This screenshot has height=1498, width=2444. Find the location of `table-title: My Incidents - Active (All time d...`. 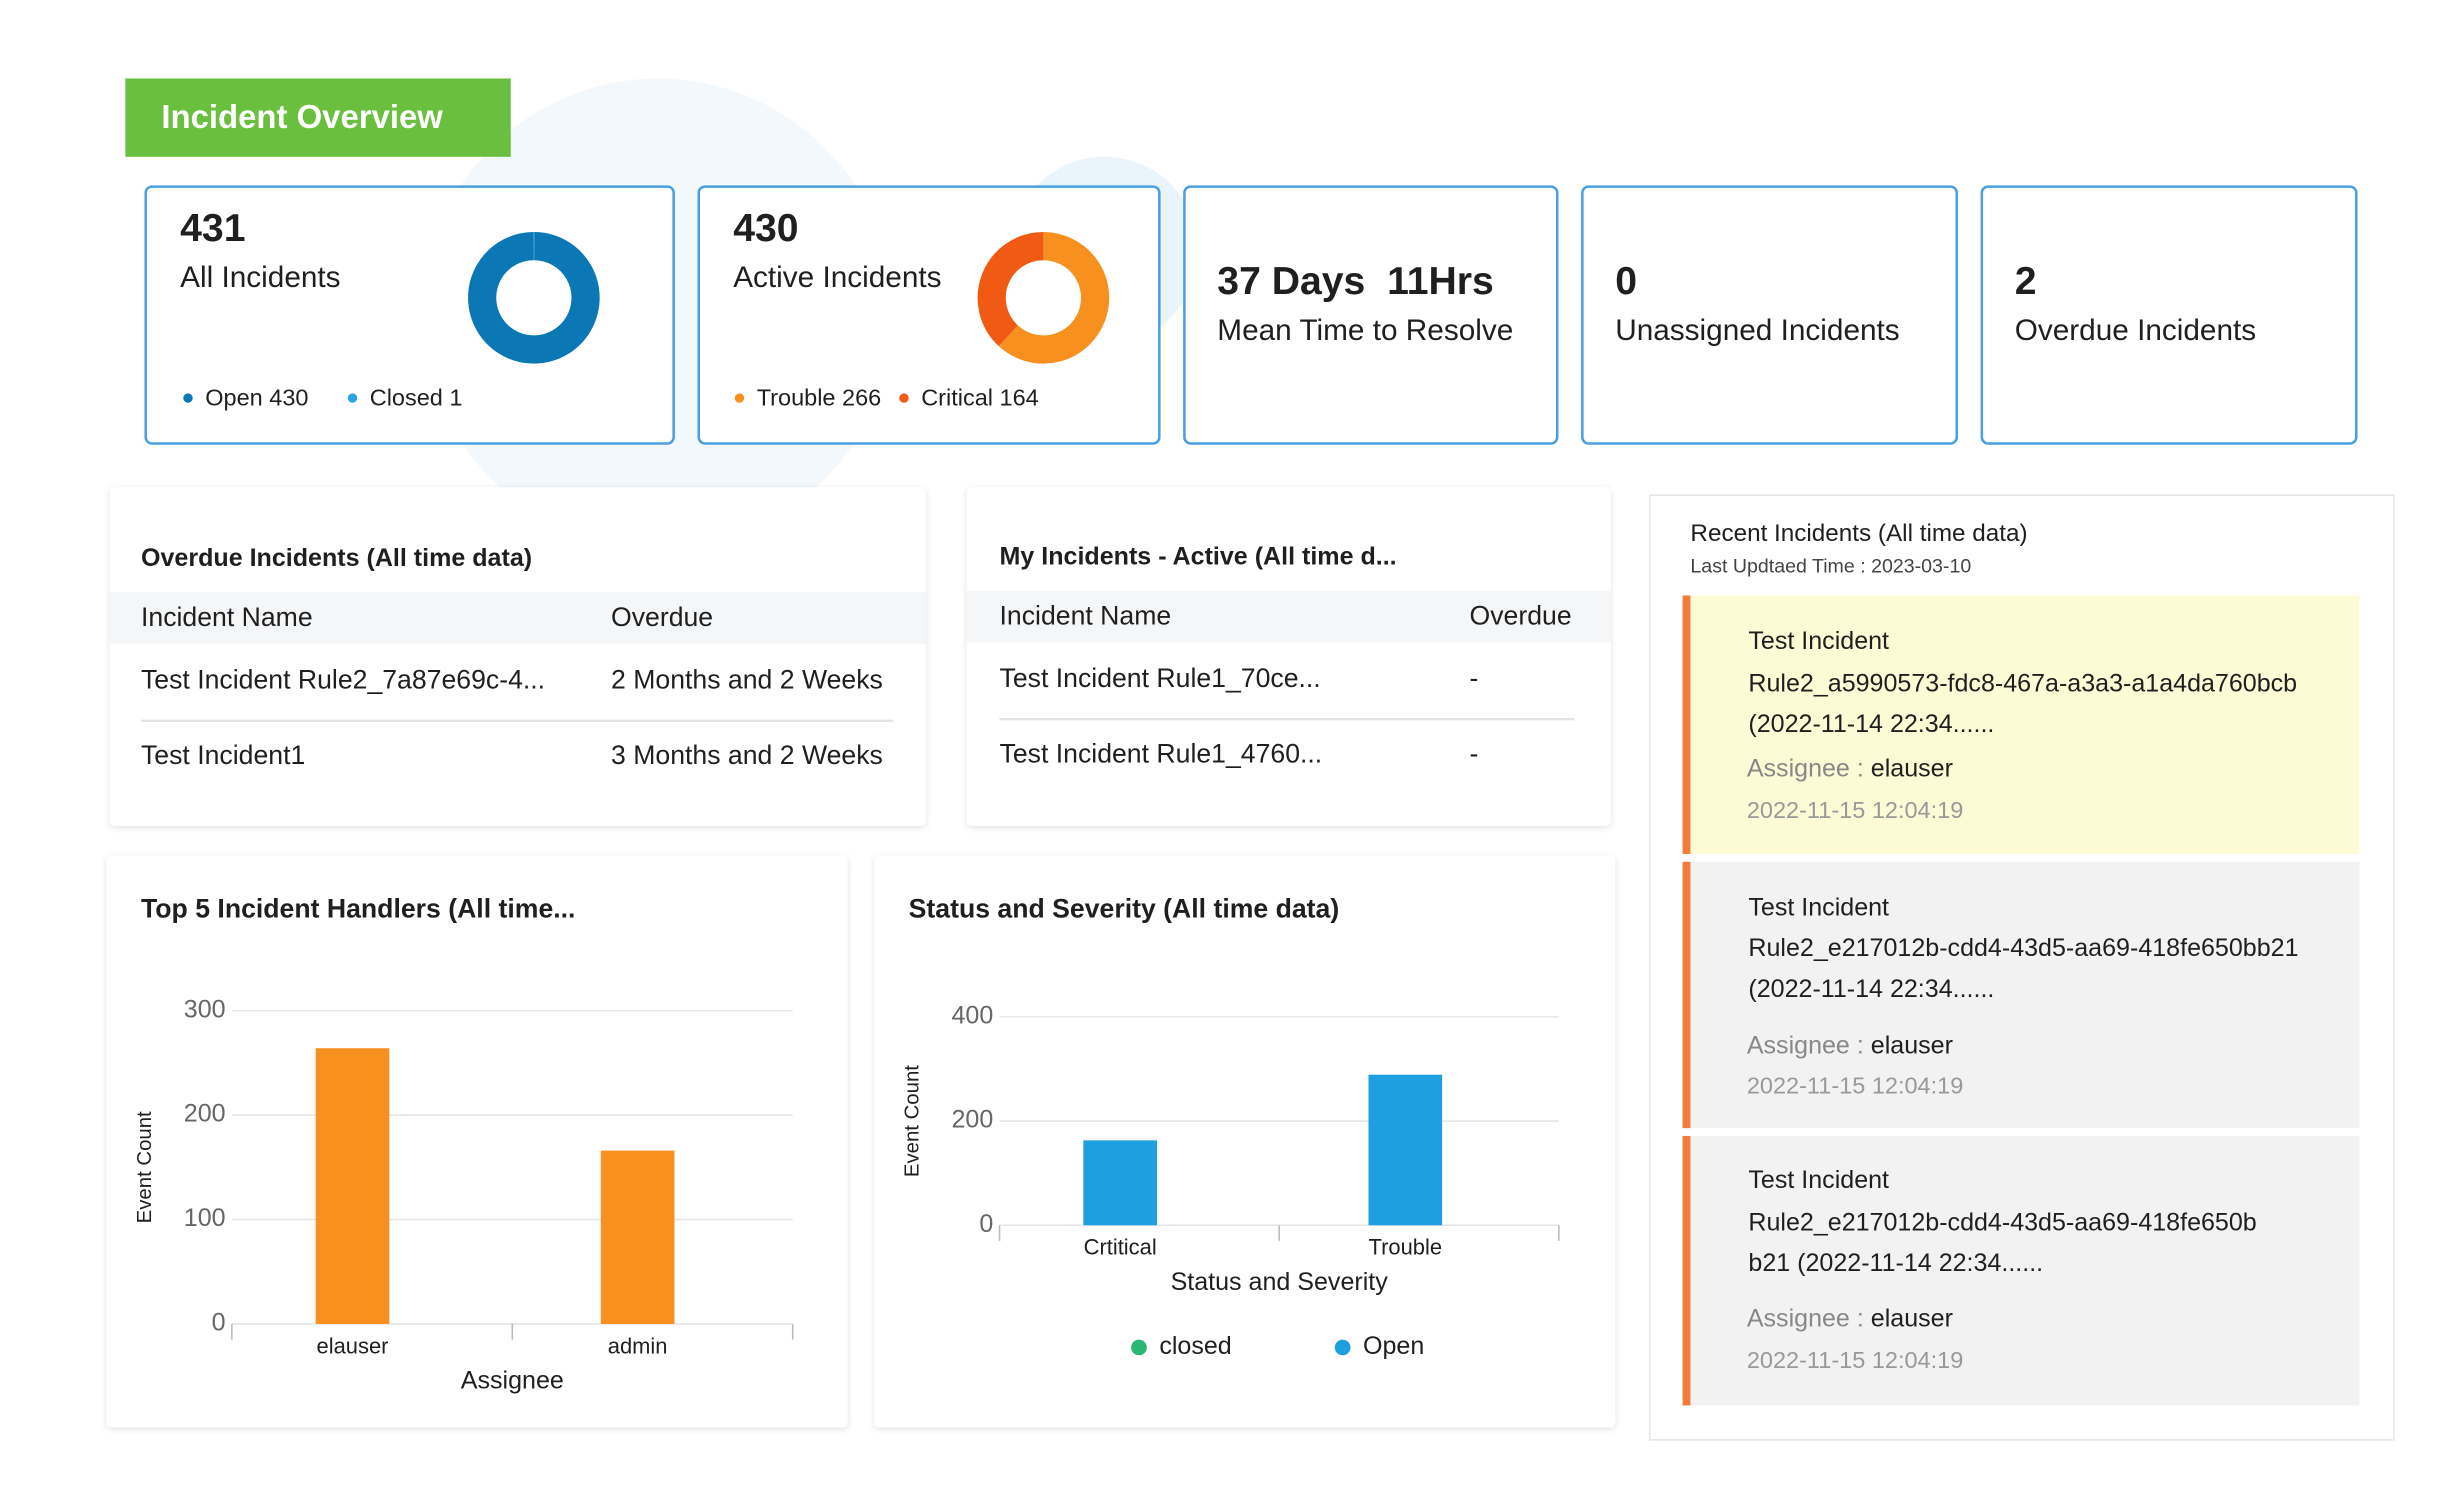

table-title: My Incidents - Active (All time d... is located at coordinates (1198, 556).